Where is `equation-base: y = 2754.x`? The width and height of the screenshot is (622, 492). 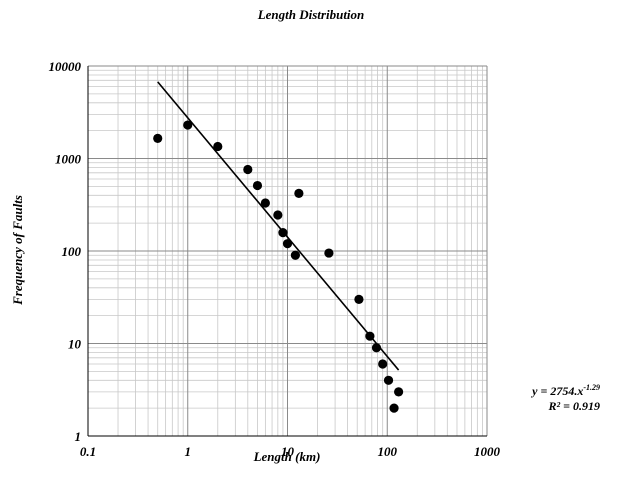 equation-base: y = 2754.x is located at coordinates (558, 391).